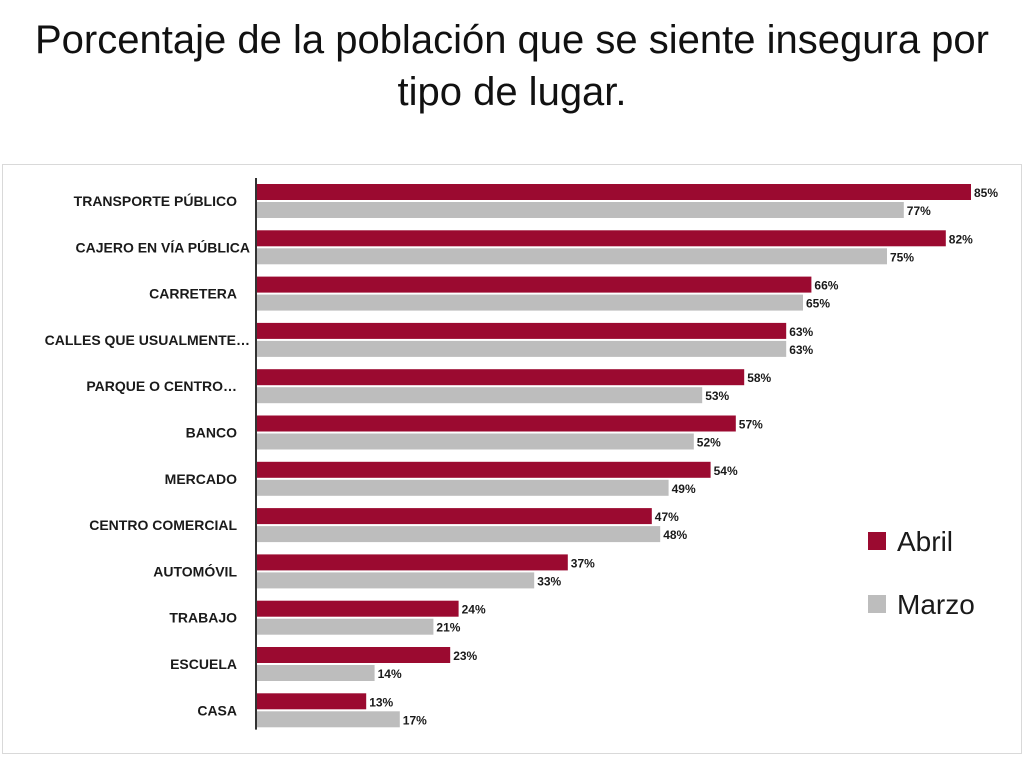 The width and height of the screenshot is (1024, 768). I want to click on value-label-marzo-carretera: 65%, so click(818, 304).